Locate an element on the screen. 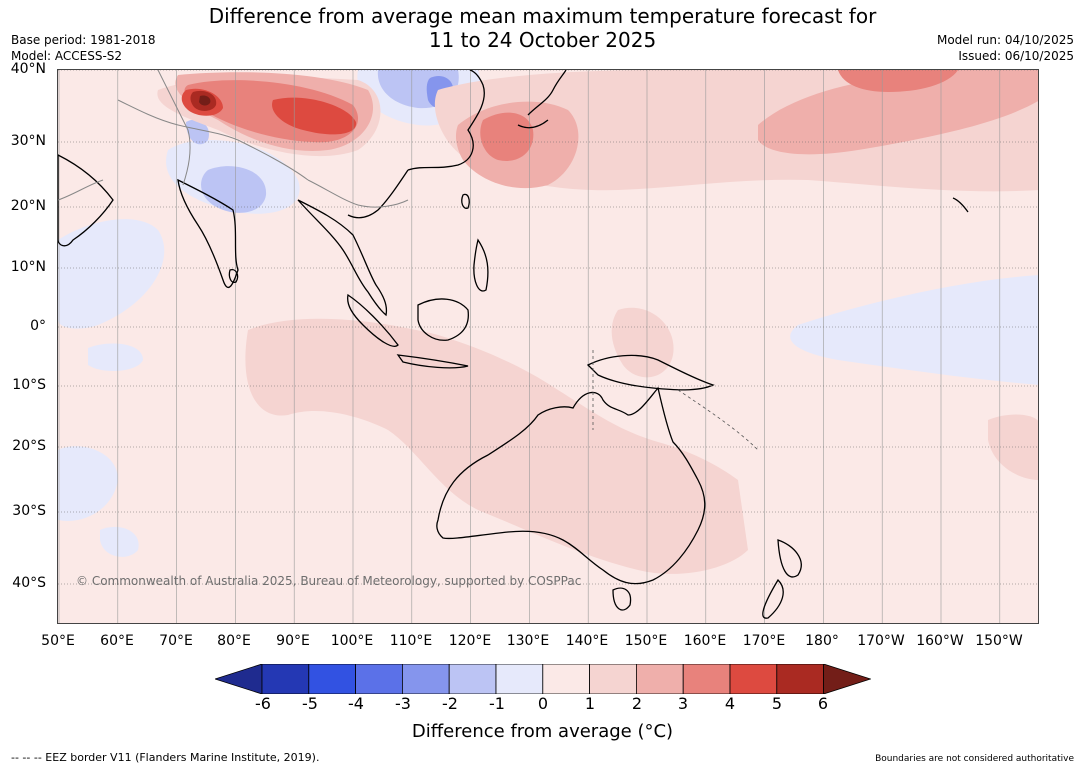 This screenshot has width=1085, height=770. east-asia-coastline is located at coordinates (416, 144).